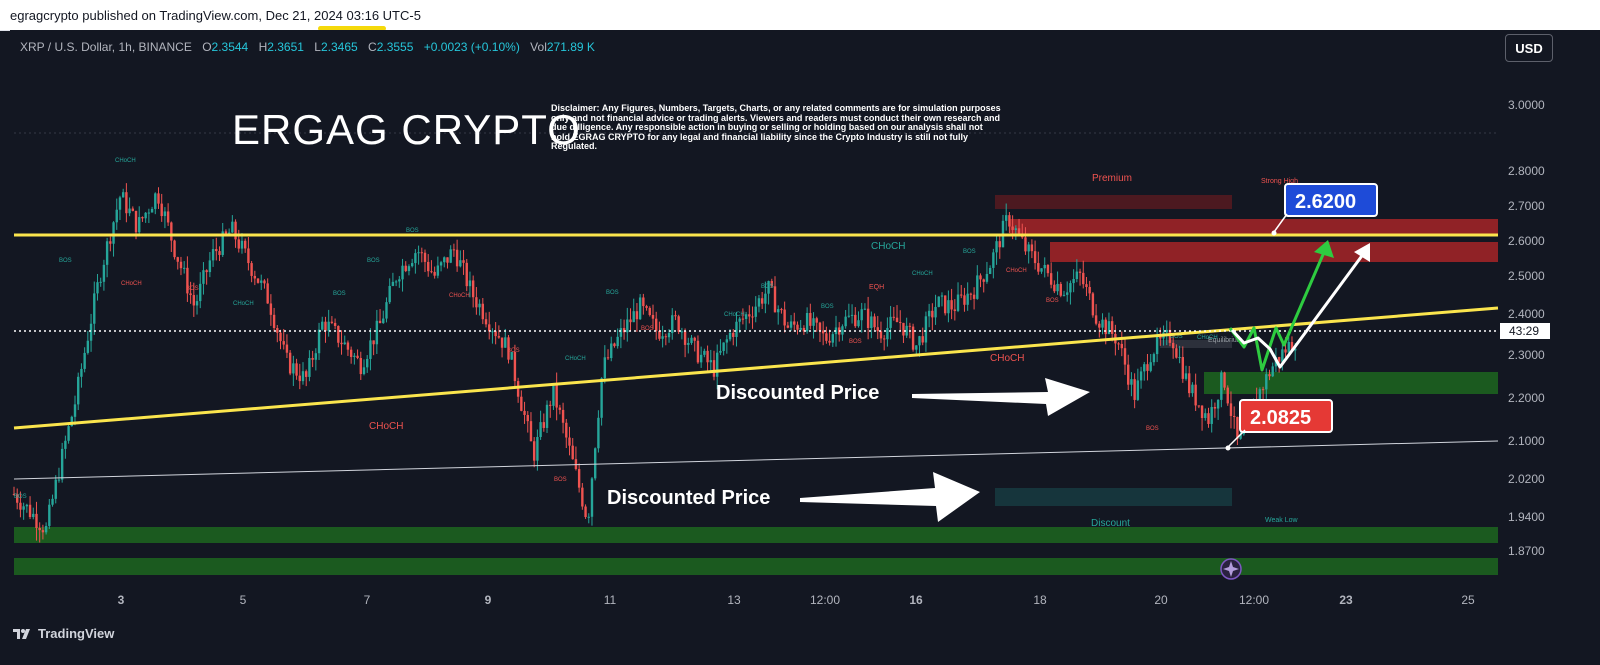  What do you see at coordinates (1274, 252) in the screenshot?
I see `zone-box` at bounding box center [1274, 252].